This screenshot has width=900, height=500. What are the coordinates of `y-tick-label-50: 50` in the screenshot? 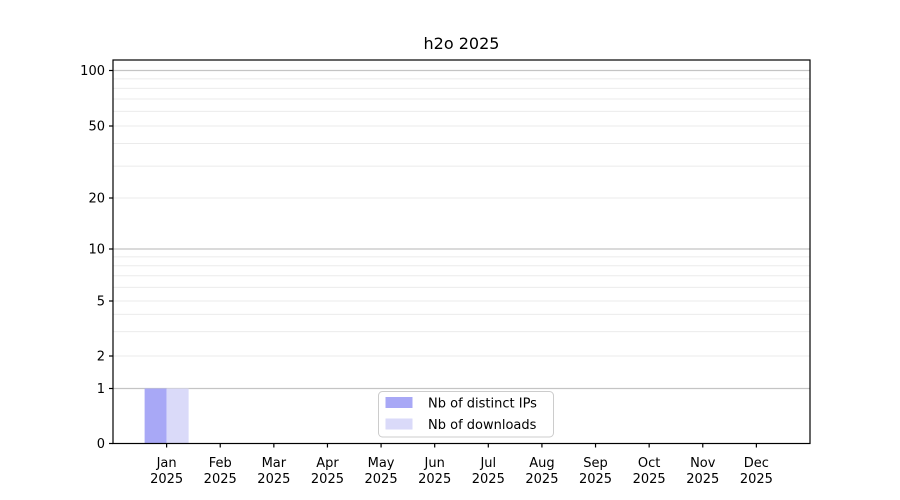 It's located at (96, 127).